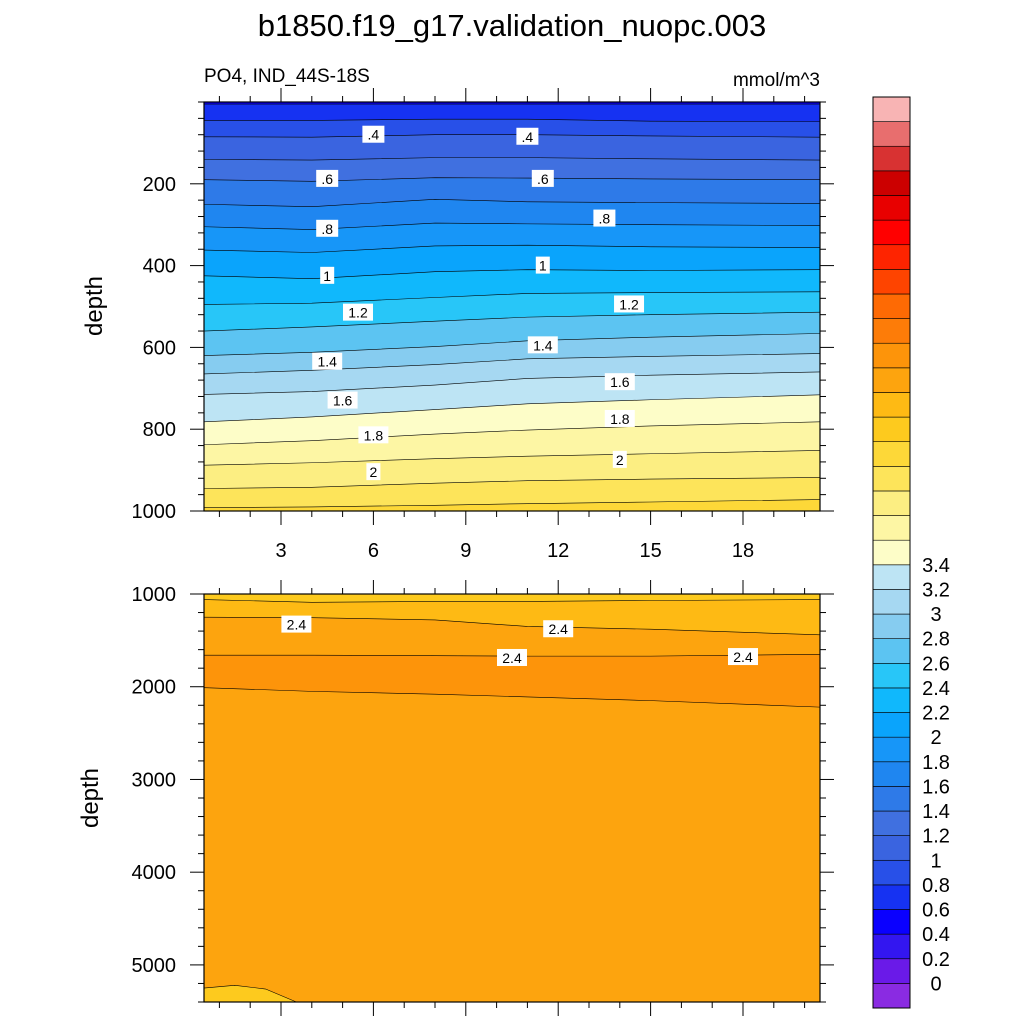 The width and height of the screenshot is (1024, 1024). I want to click on y-tick-label: 600, so click(159, 348).